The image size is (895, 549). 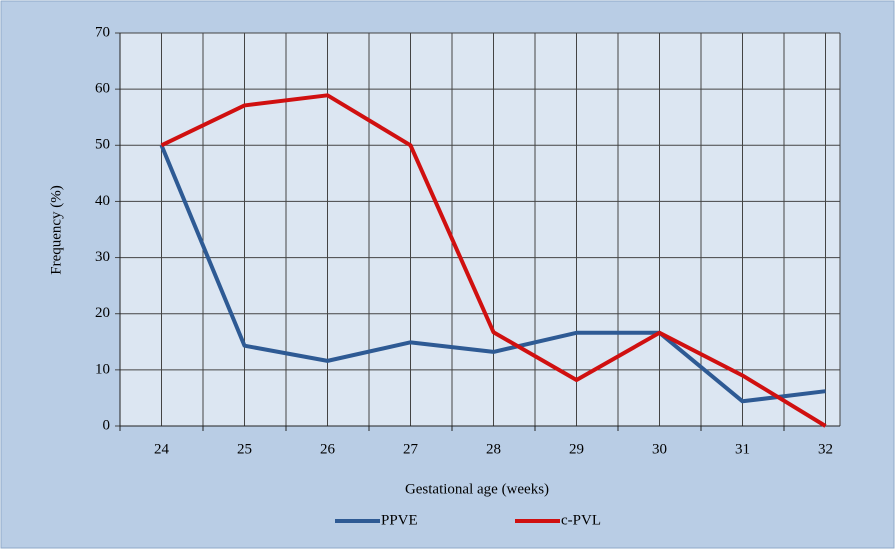 What do you see at coordinates (102, 145) in the screenshot?
I see `y-tick-label: 50` at bounding box center [102, 145].